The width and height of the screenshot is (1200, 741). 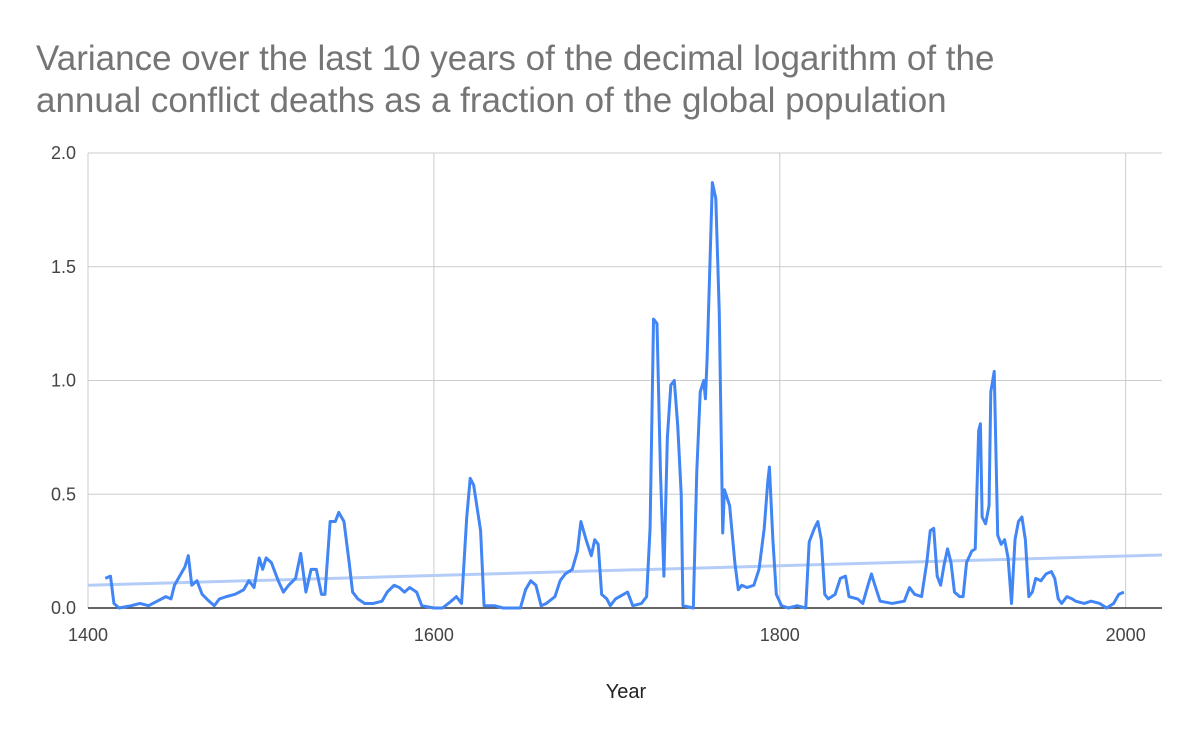 I want to click on y-tick-label: 1.0, so click(x=63, y=381).